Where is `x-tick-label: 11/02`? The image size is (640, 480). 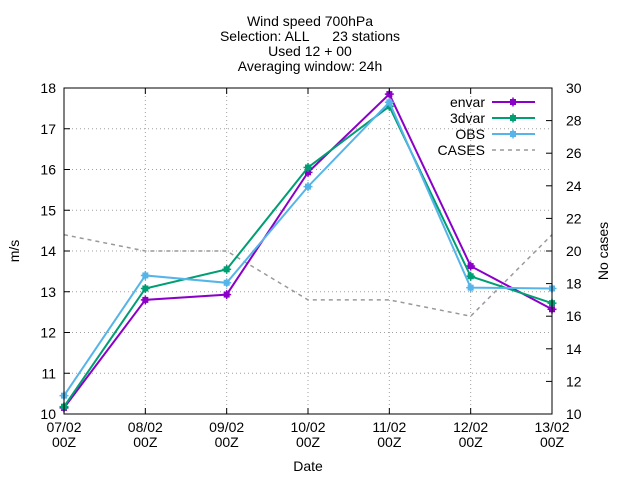 x-tick-label: 11/02 is located at coordinates (389, 427).